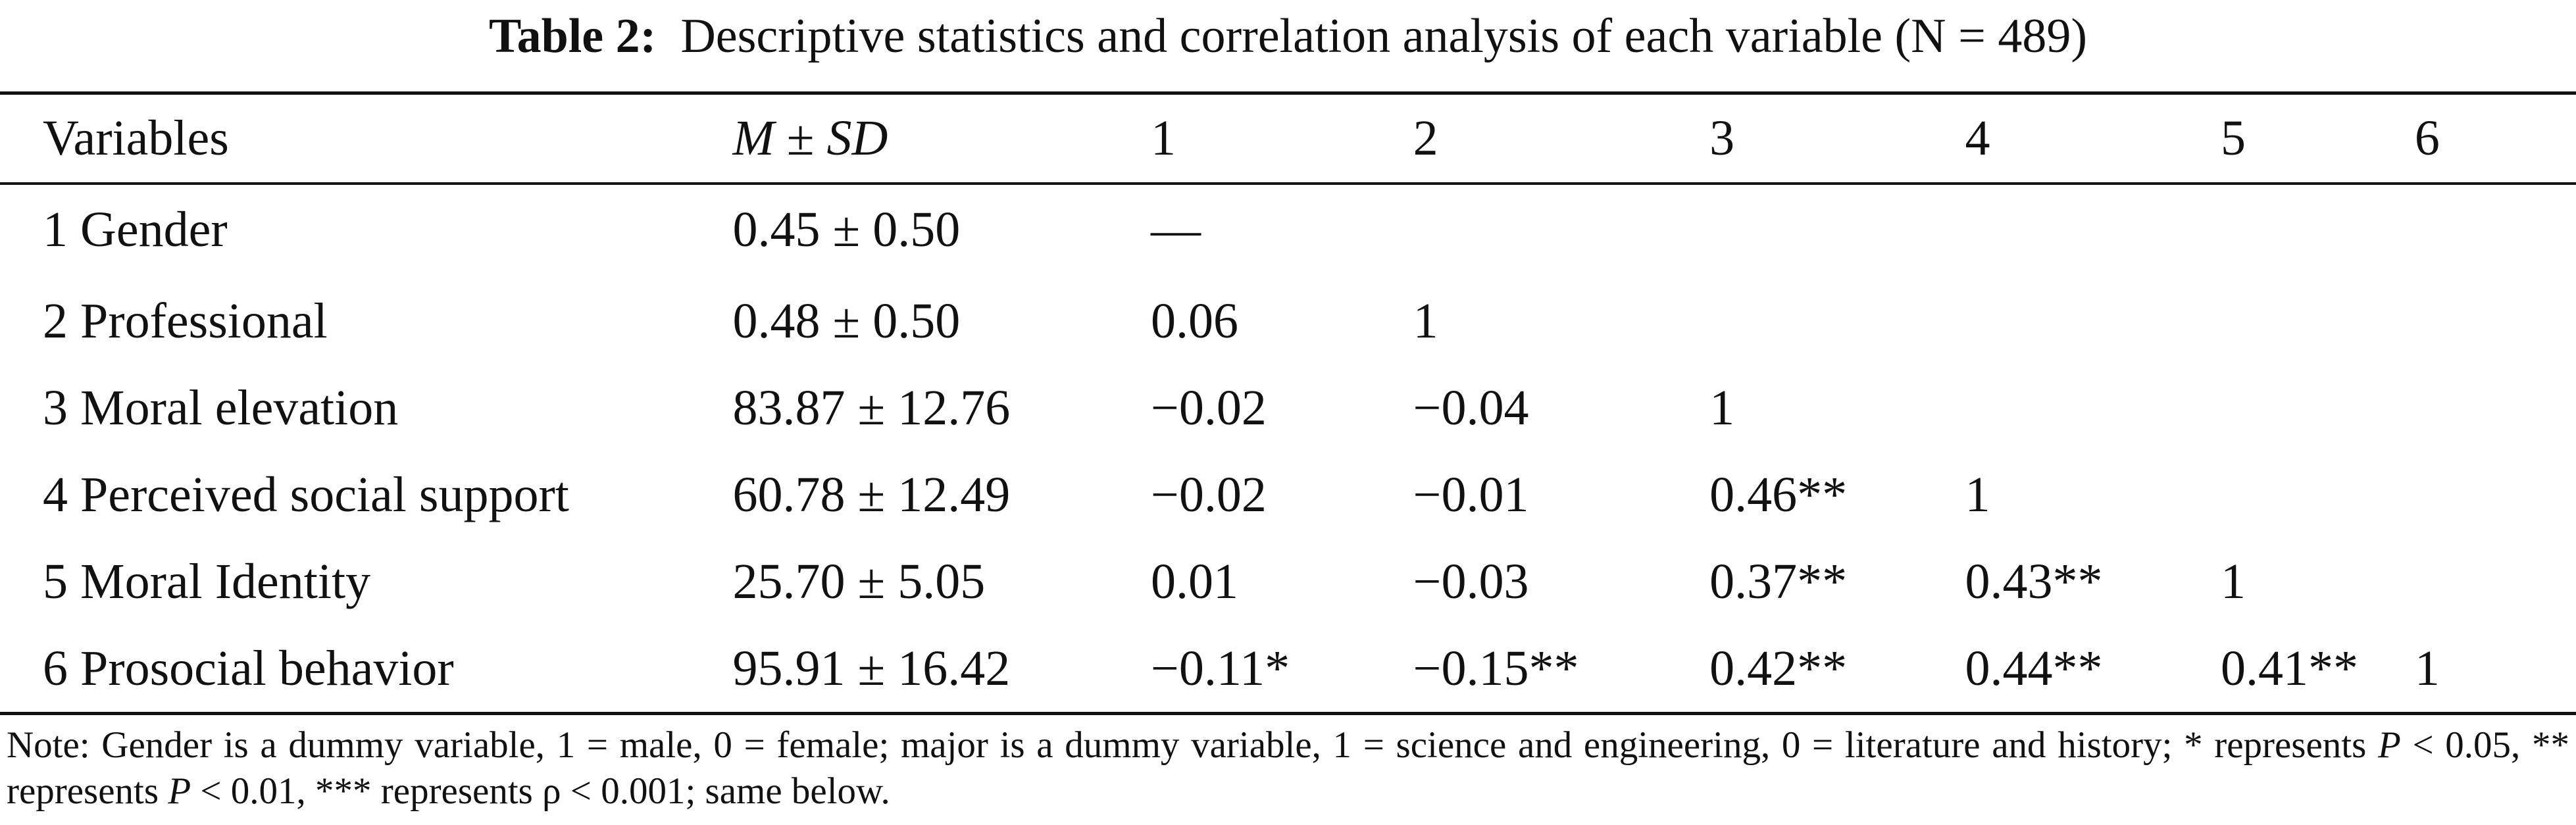 This screenshot has width=2576, height=825. Describe the element at coordinates (2233, 139) in the screenshot. I see `header-col-5: 5` at that location.